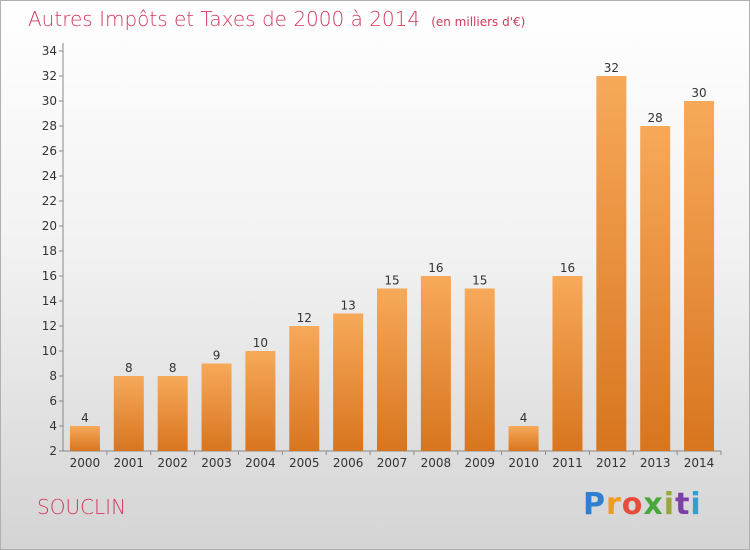 The width and height of the screenshot is (750, 550). I want to click on data-label: 12, so click(304, 318).